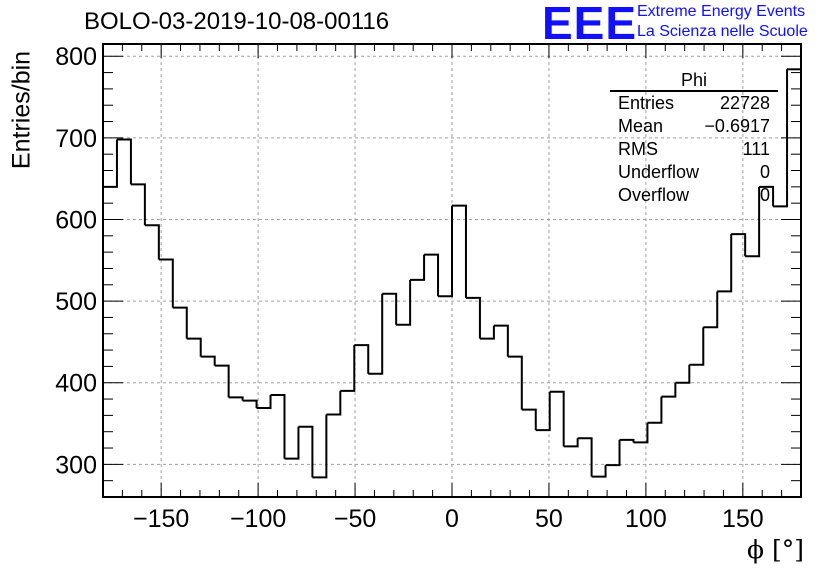 Image resolution: width=836 pixels, height=572 pixels. I want to click on stats-label: Underflow, so click(659, 172).